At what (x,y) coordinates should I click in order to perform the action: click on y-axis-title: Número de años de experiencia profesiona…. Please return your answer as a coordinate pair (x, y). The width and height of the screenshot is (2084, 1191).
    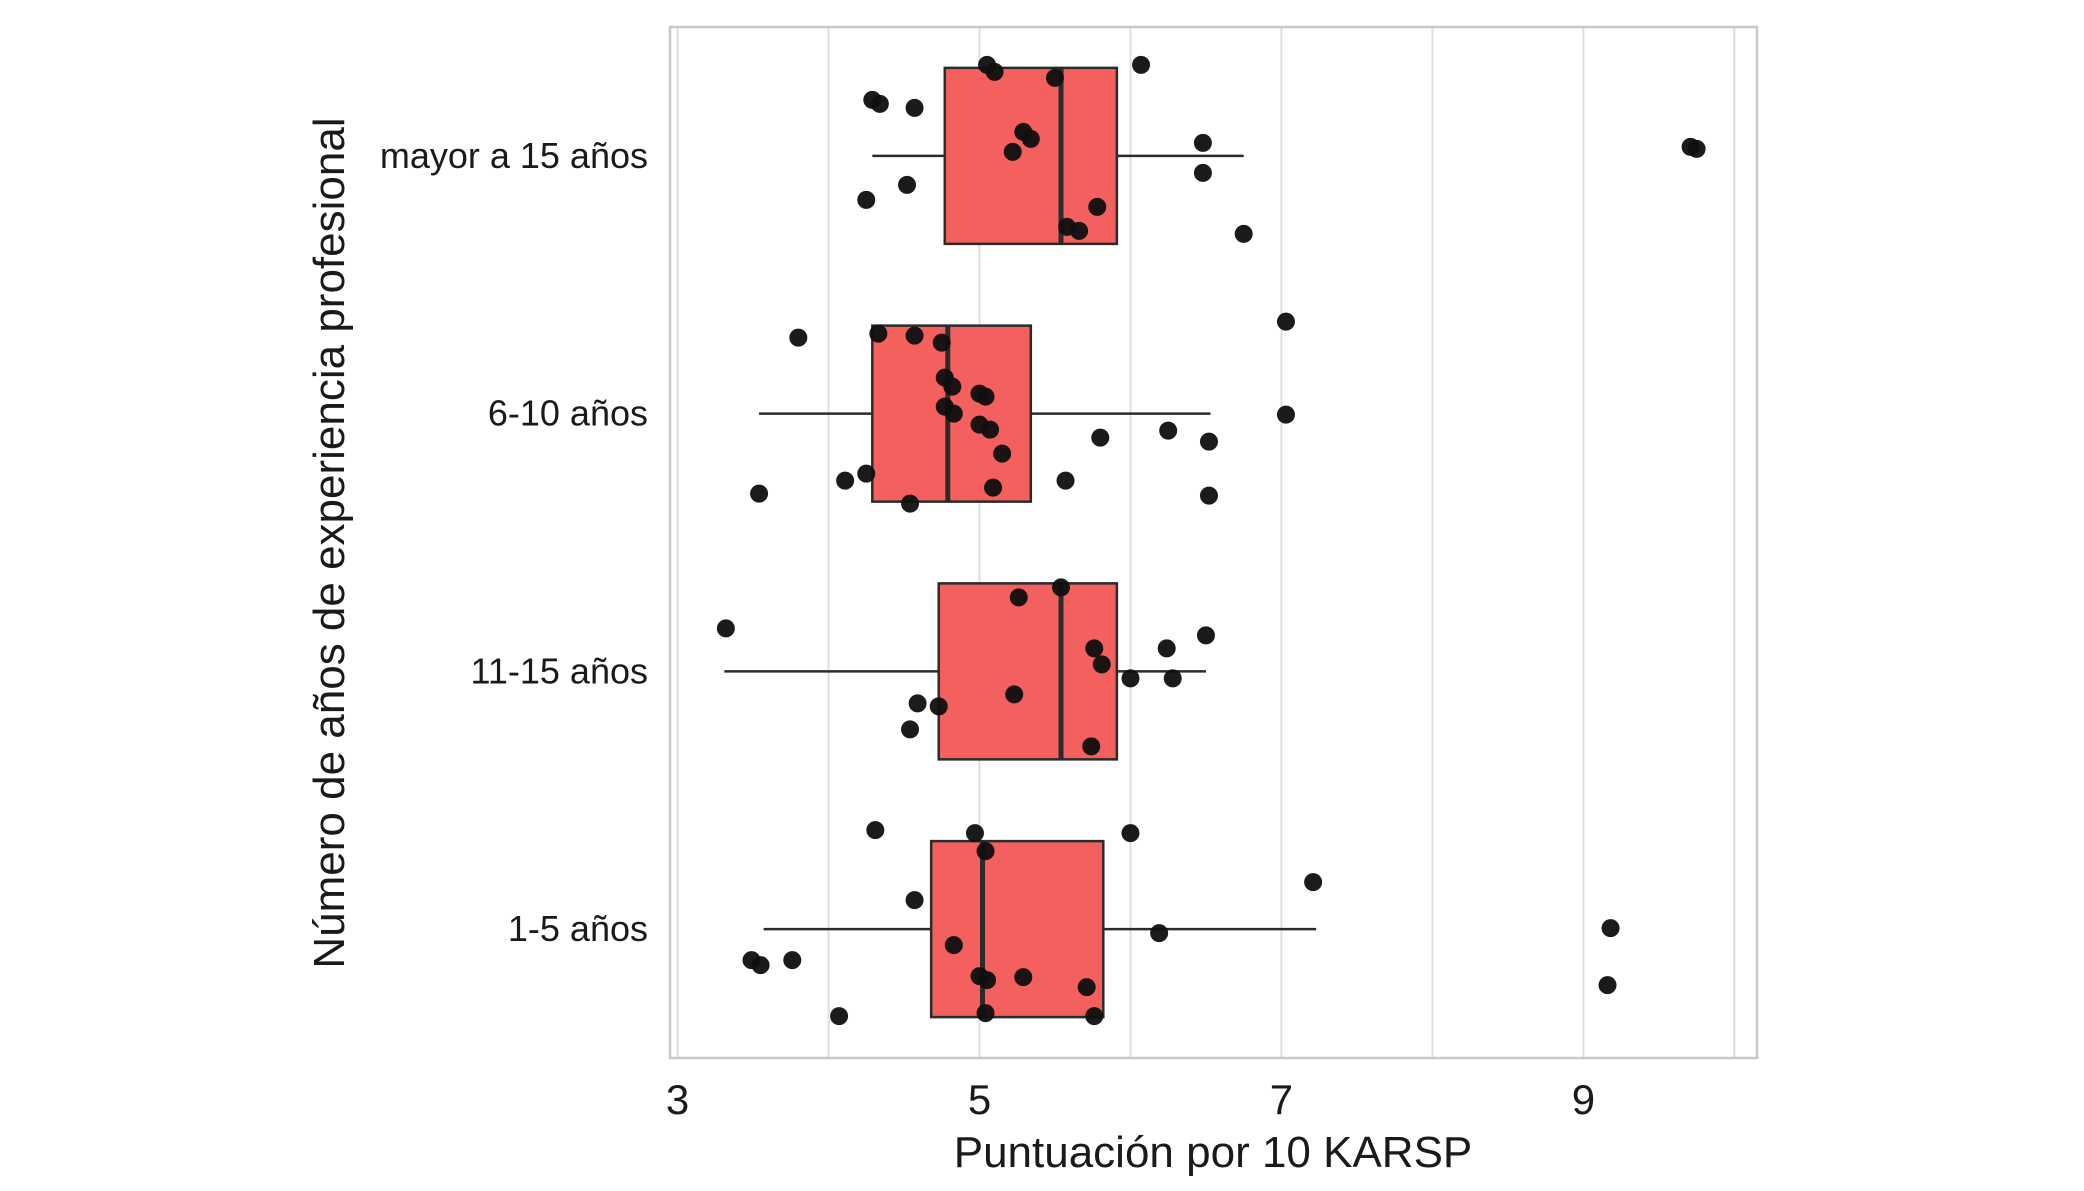
    Looking at the image, I should click on (329, 543).